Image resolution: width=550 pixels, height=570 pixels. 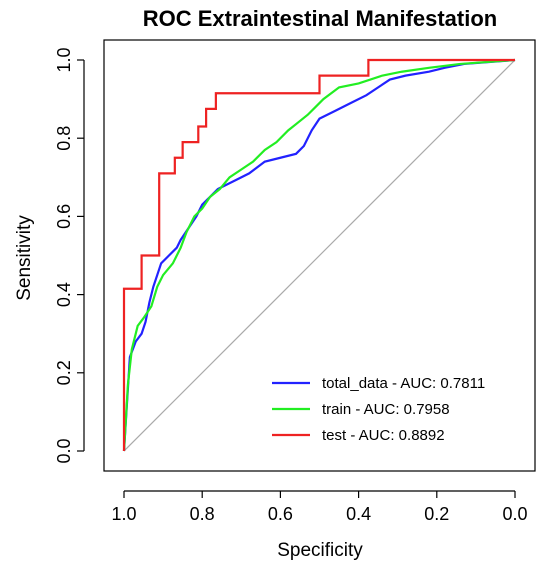 I want to click on x-tick-label: 0.0, so click(x=514, y=514).